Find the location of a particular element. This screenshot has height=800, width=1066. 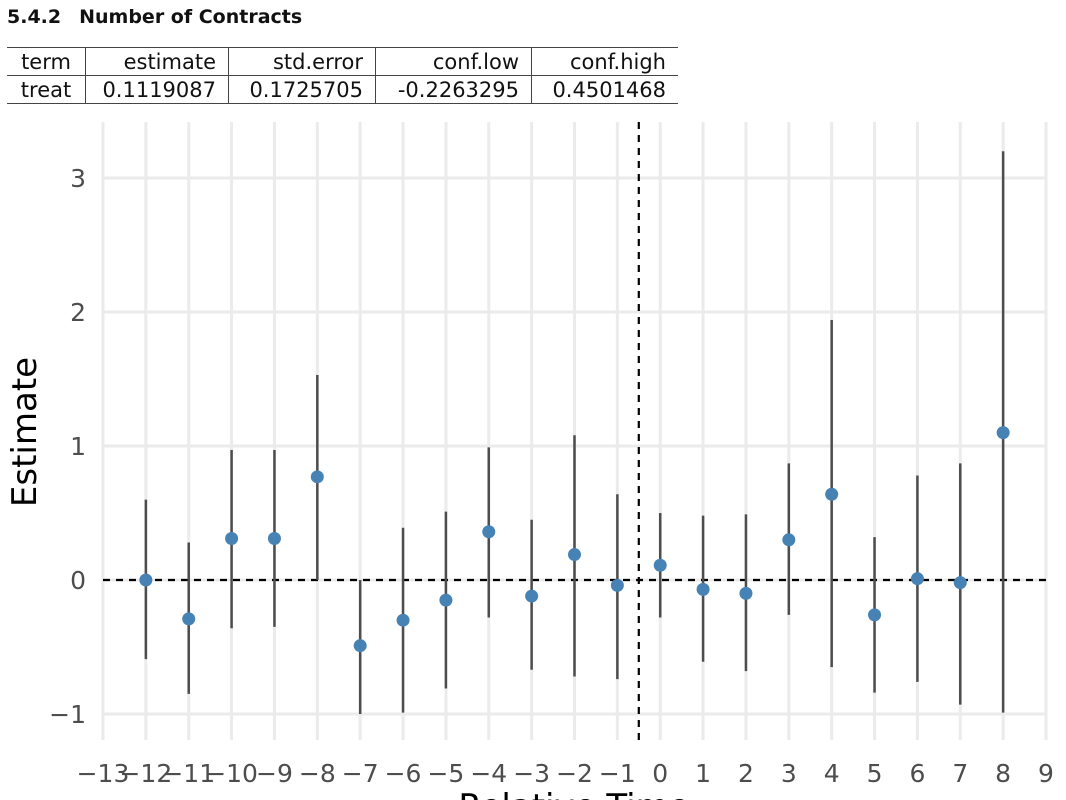

y-tick-label: 1 is located at coordinates (78, 446).